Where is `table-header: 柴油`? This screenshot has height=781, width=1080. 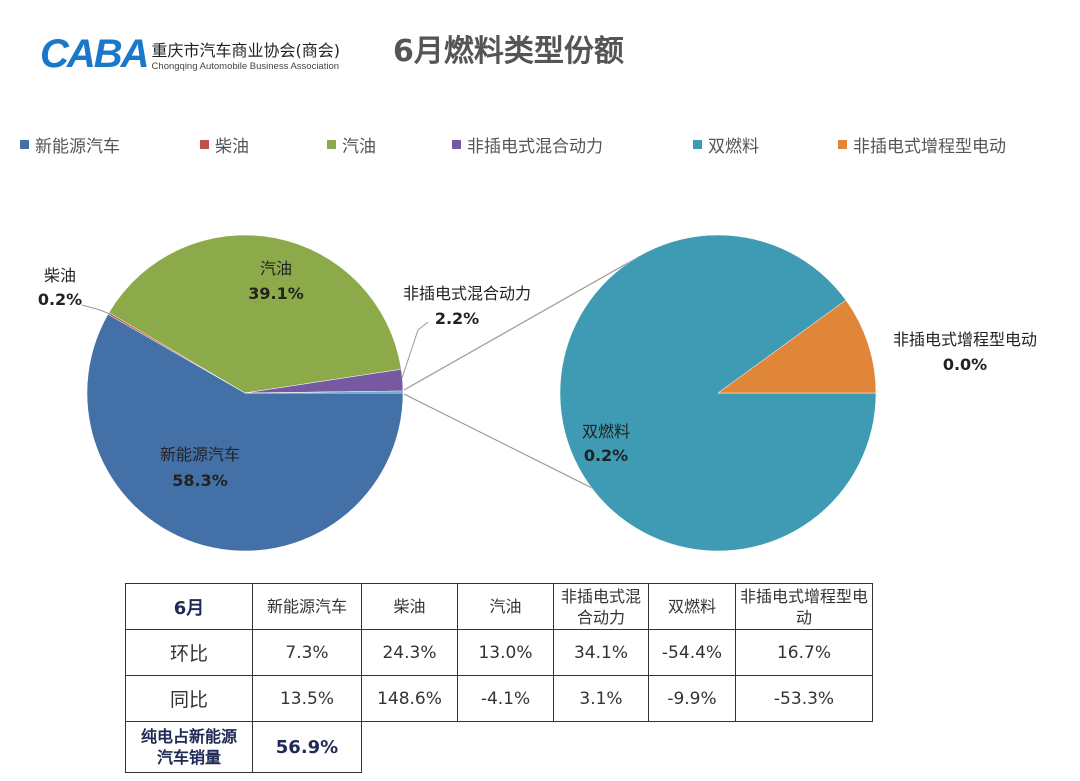
table-header: 柴油 is located at coordinates (409, 606).